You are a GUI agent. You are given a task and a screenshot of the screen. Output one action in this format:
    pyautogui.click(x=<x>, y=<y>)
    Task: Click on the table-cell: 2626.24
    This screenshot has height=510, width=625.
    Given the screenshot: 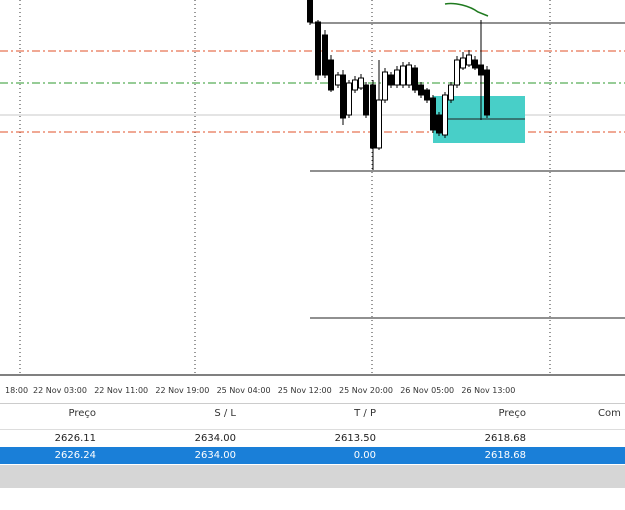 What is the action you would take?
    pyautogui.click(x=75, y=455)
    